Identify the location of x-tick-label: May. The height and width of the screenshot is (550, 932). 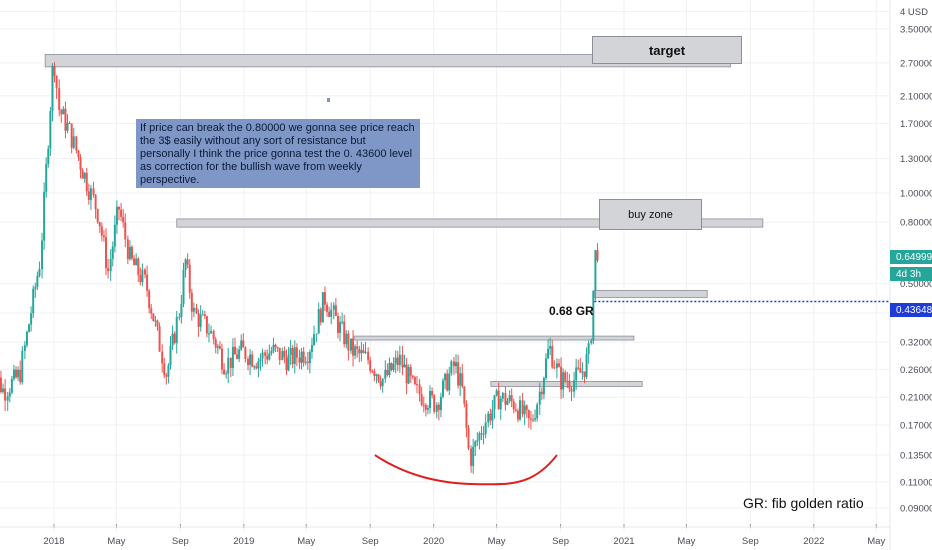
(306, 541).